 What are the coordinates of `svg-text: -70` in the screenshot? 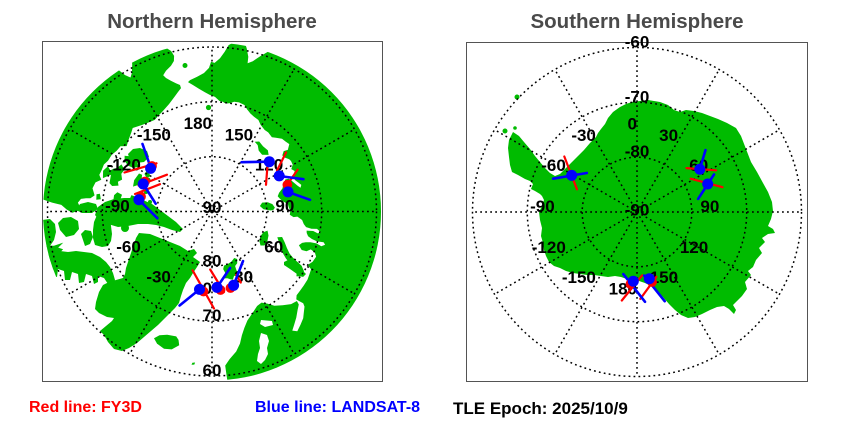 It's located at (637, 96).